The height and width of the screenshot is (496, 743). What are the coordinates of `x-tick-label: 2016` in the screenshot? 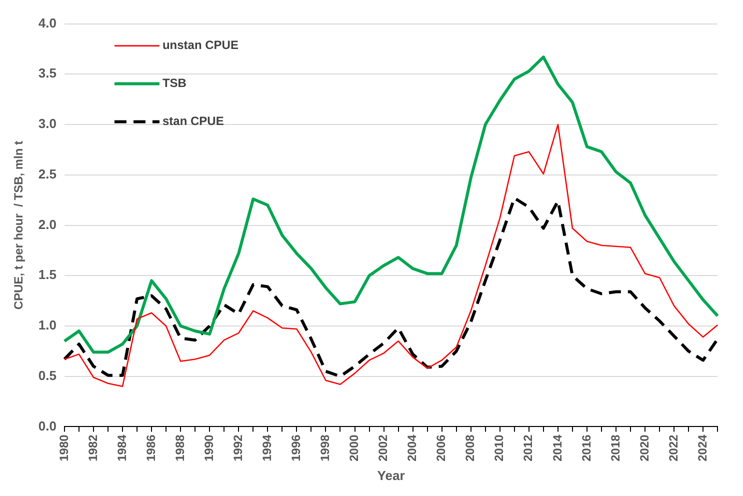 It's located at (586, 448).